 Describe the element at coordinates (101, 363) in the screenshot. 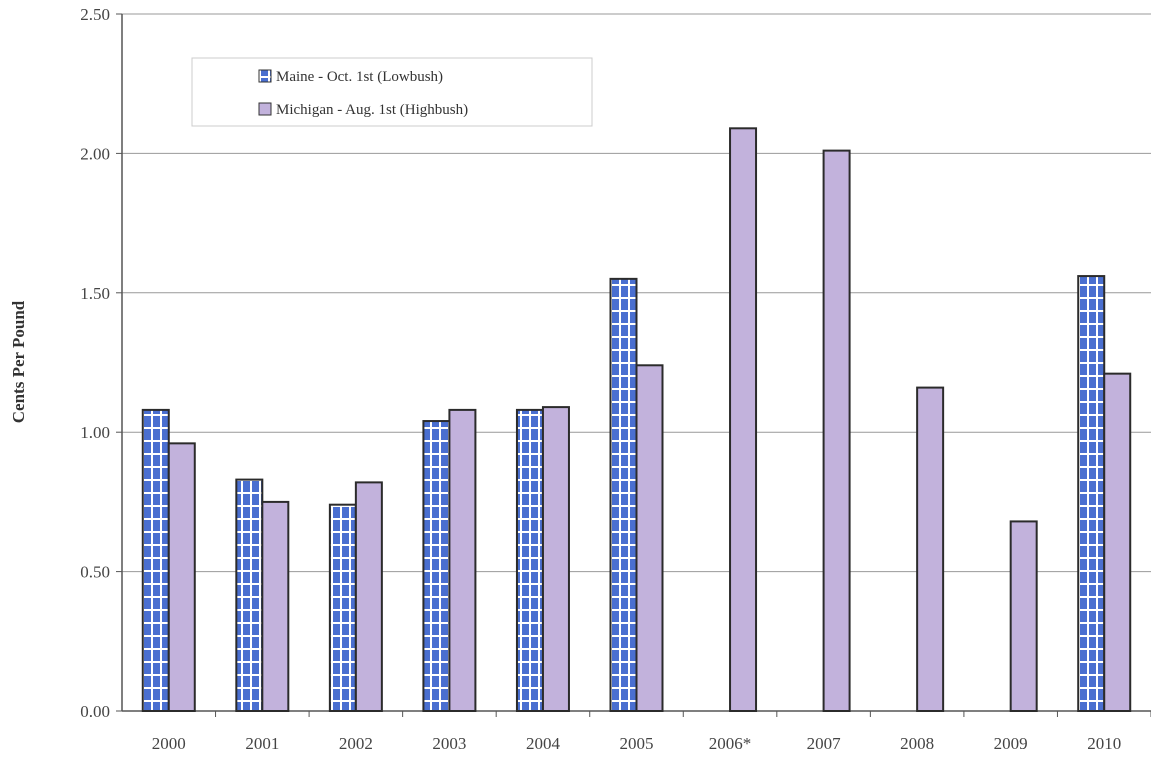

I see `y-tick-labels: 0.00 0.50 1.00 1.50 2.00 2.50` at that location.